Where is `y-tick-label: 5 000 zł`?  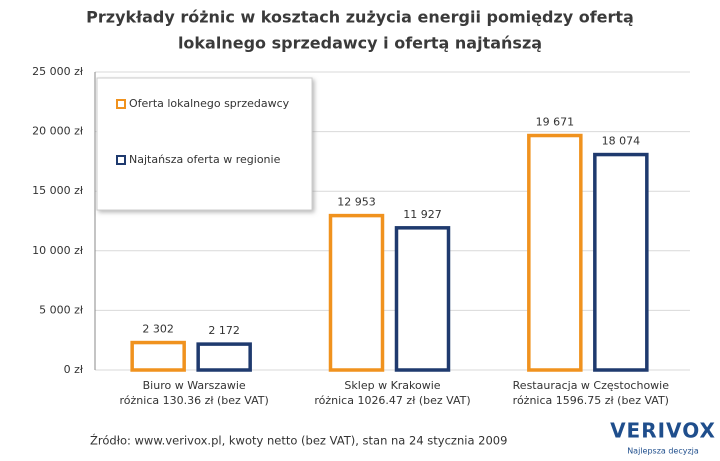 y-tick-label: 5 000 zł is located at coordinates (61, 309).